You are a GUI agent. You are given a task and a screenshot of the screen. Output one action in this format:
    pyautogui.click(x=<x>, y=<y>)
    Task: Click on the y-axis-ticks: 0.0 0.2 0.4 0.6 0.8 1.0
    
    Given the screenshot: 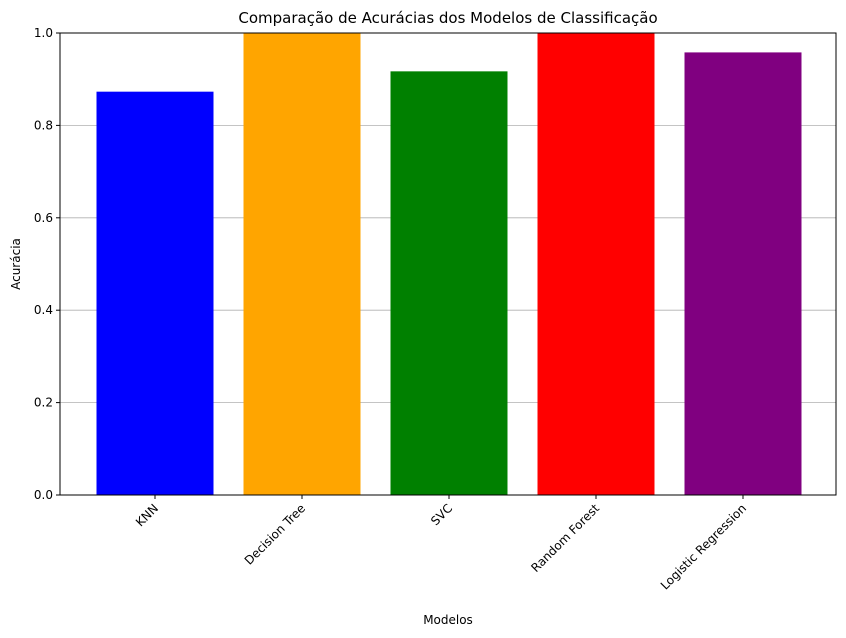 What is the action you would take?
    pyautogui.click(x=47, y=264)
    